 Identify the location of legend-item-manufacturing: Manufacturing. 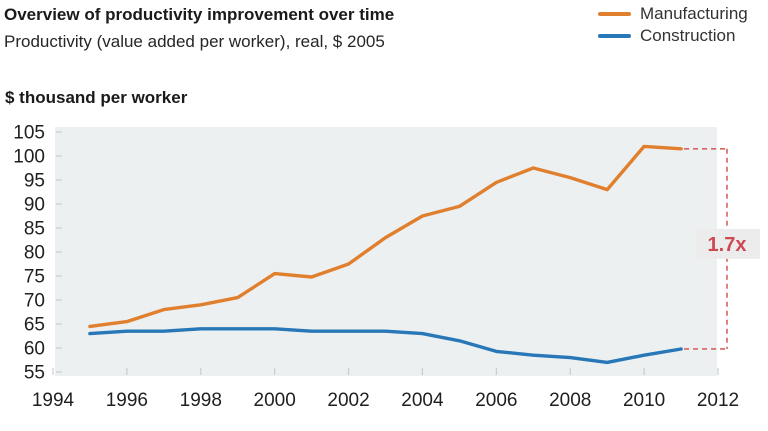
(673, 14).